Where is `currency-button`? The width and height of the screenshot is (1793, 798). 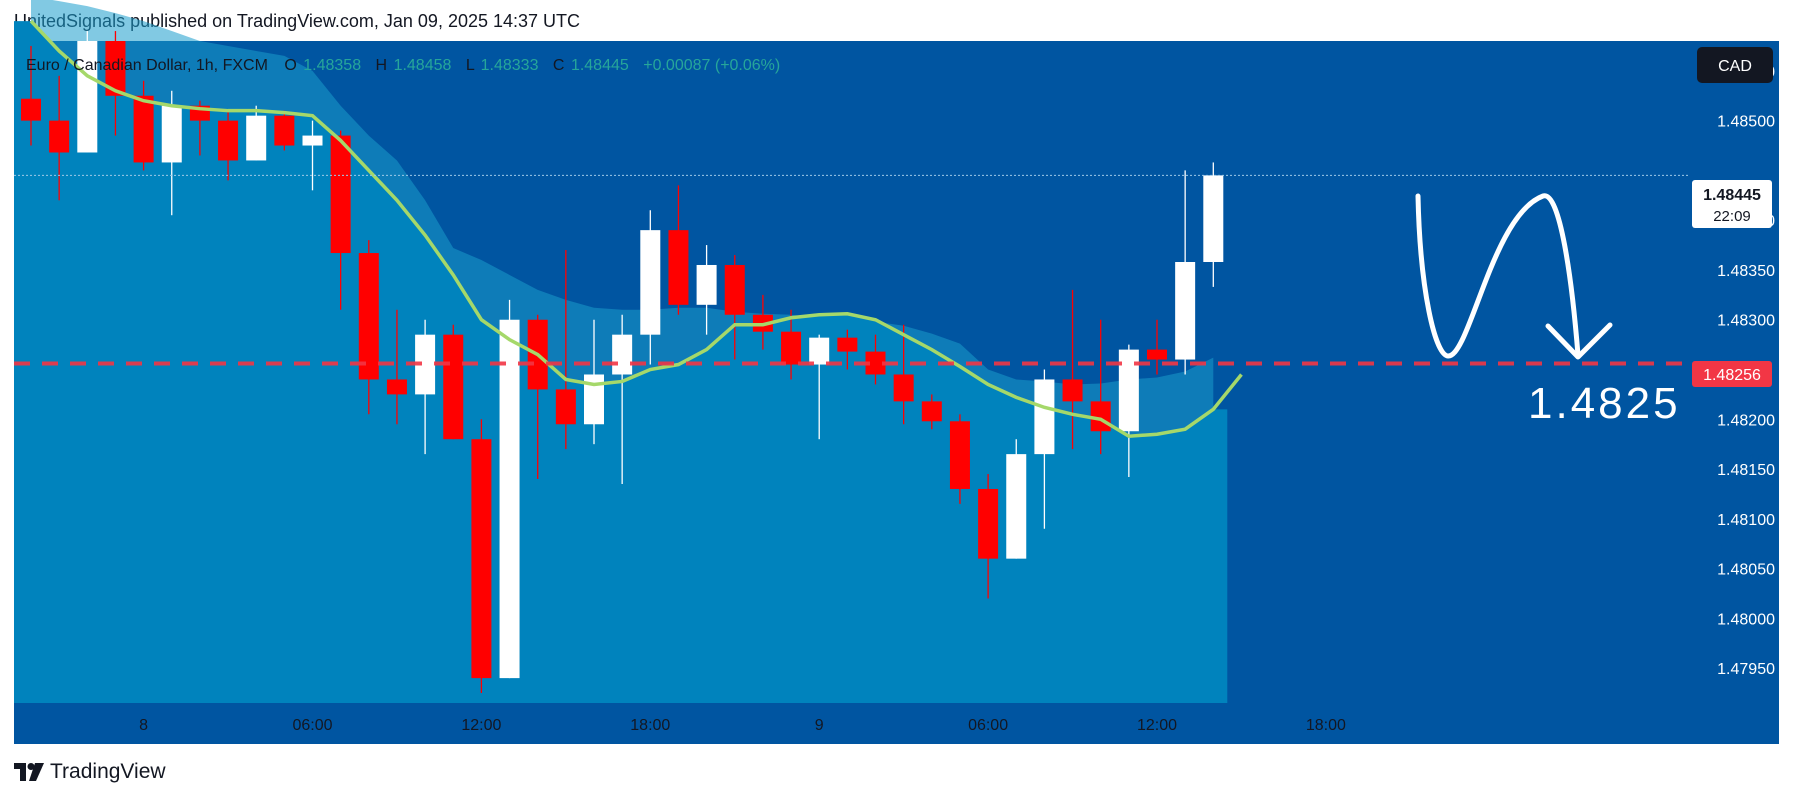
currency-button is located at coordinates (1735, 65).